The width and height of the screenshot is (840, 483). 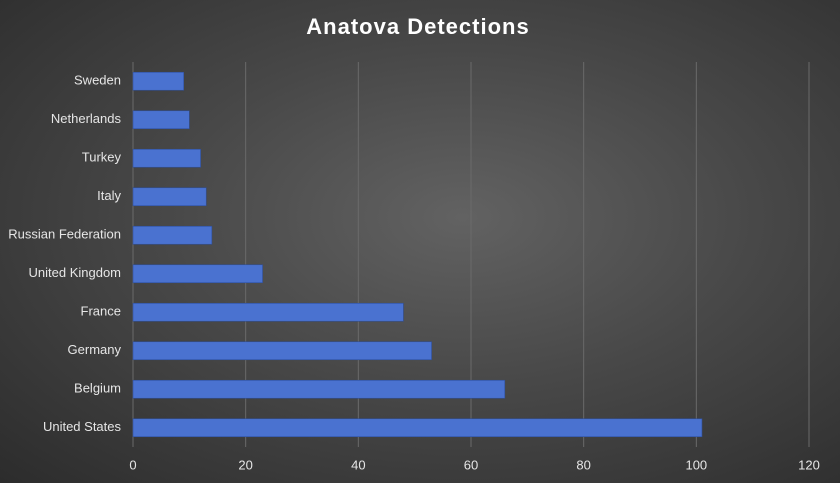 What do you see at coordinates (86, 118) in the screenshot?
I see `y-tick-label: Netherlands` at bounding box center [86, 118].